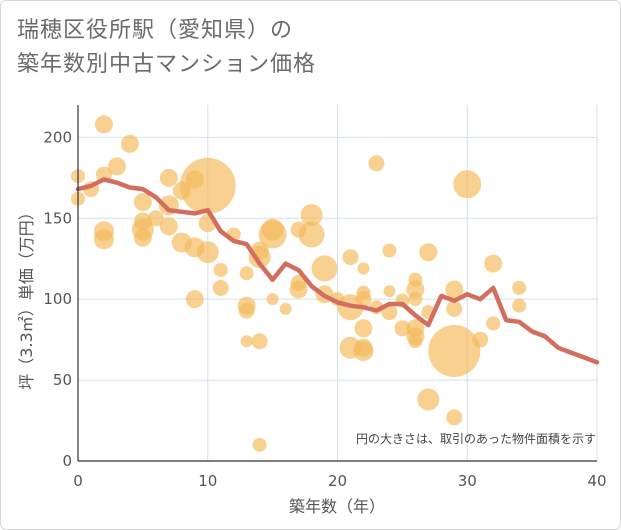 Image resolution: width=621 pixels, height=530 pixels. I want to click on y-tick-label: 100, so click(57, 299).